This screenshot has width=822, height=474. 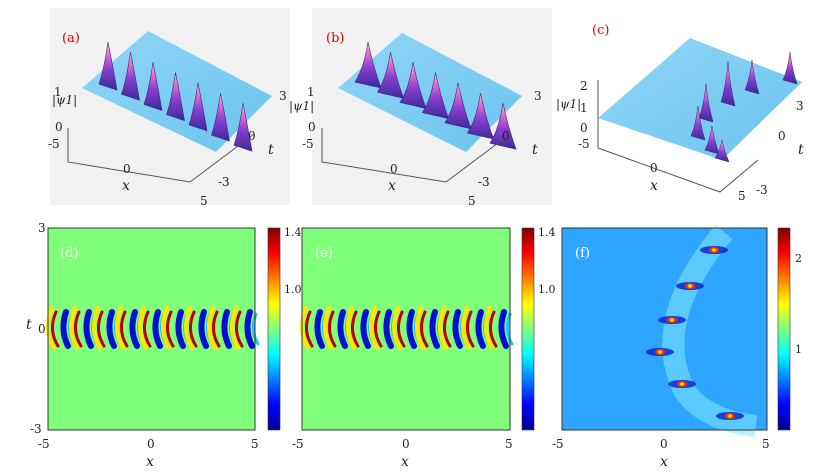 What do you see at coordinates (547, 232) in the screenshot?
I see `colorbar-tick-label: 1.4` at bounding box center [547, 232].